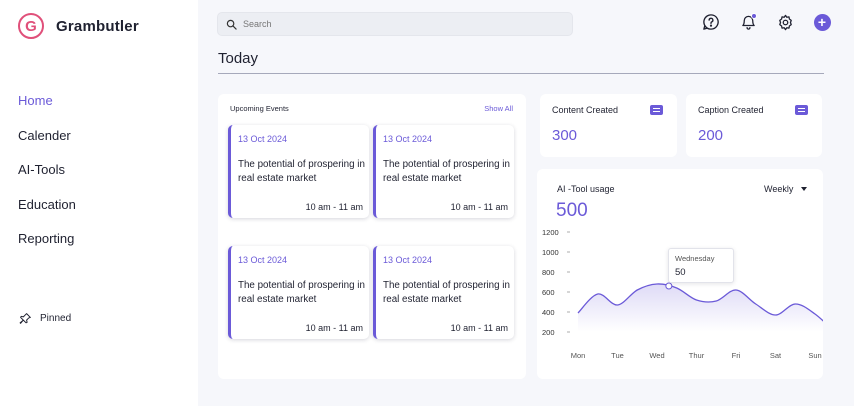 This screenshot has width=854, height=406. I want to click on period-select: Weekly, so click(786, 189).